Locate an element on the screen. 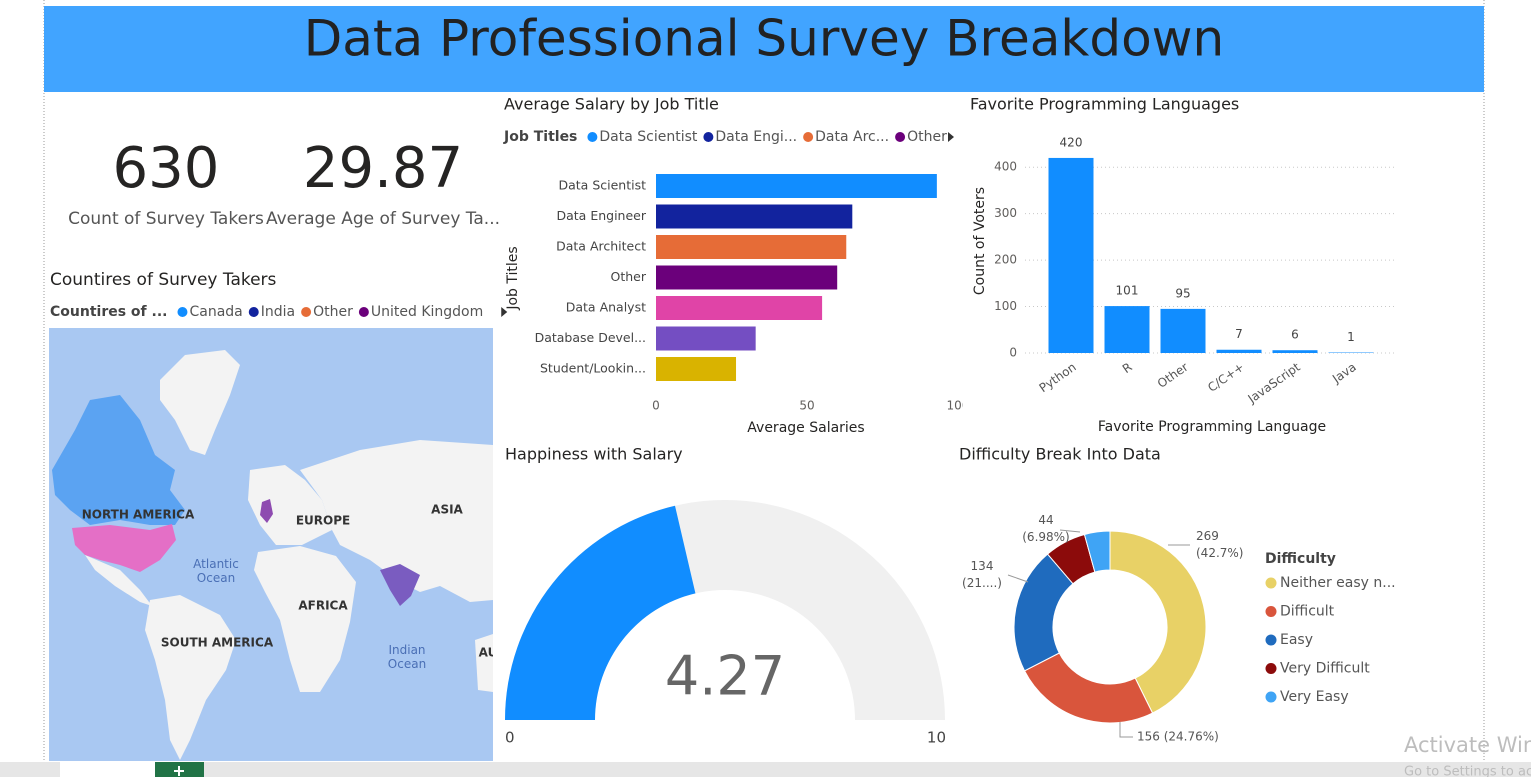 Image resolution: width=1531 pixels, height=777 pixels. watermark-subtitle: Go to Settings to activate Windows. is located at coordinates (1467, 771).